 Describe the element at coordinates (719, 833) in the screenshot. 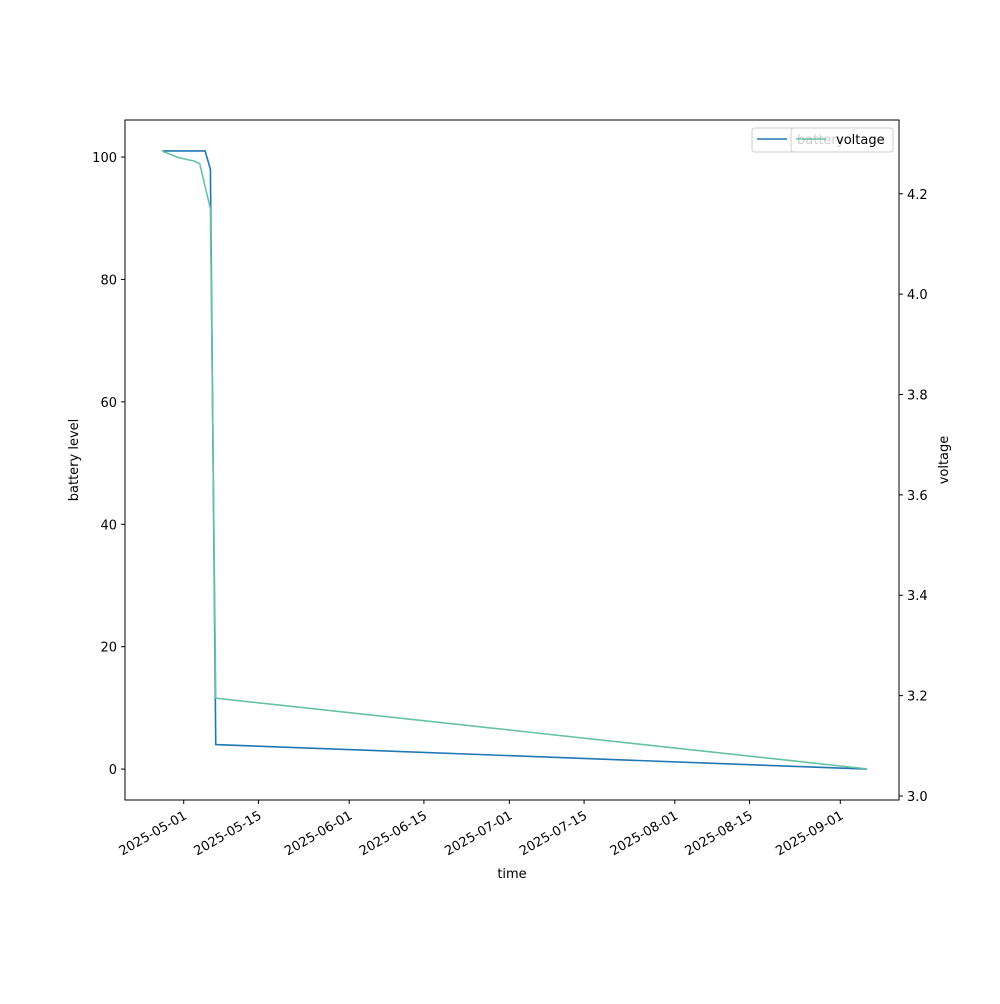

I see `x-tick-label: 2025-08-15` at that location.